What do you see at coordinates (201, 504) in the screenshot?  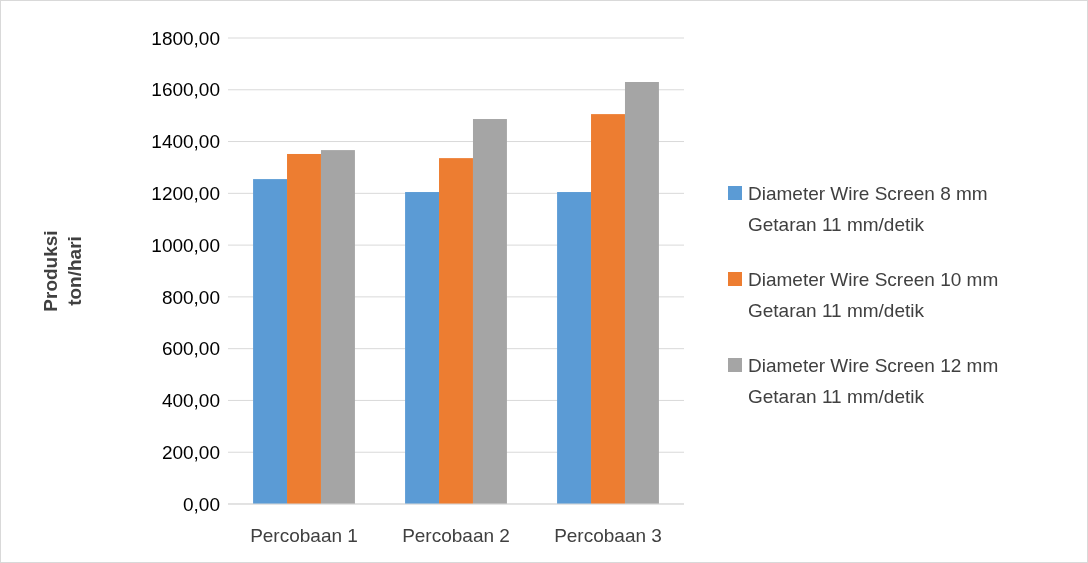 I see `y-tick-label: 0,00` at bounding box center [201, 504].